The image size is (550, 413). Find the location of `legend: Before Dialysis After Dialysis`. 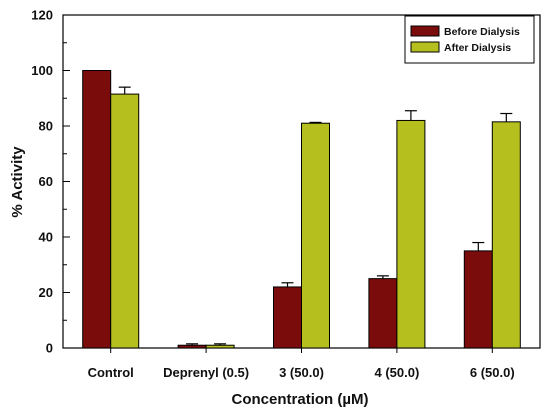

legend: Before Dialysis After Dialysis is located at coordinates (469, 39).